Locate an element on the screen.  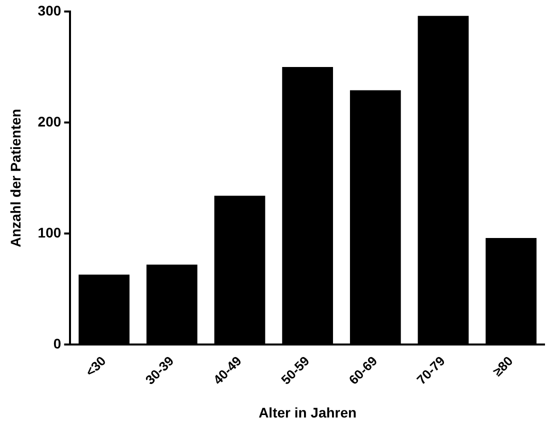
y-tick-label: 0 is located at coordinates (57, 344).